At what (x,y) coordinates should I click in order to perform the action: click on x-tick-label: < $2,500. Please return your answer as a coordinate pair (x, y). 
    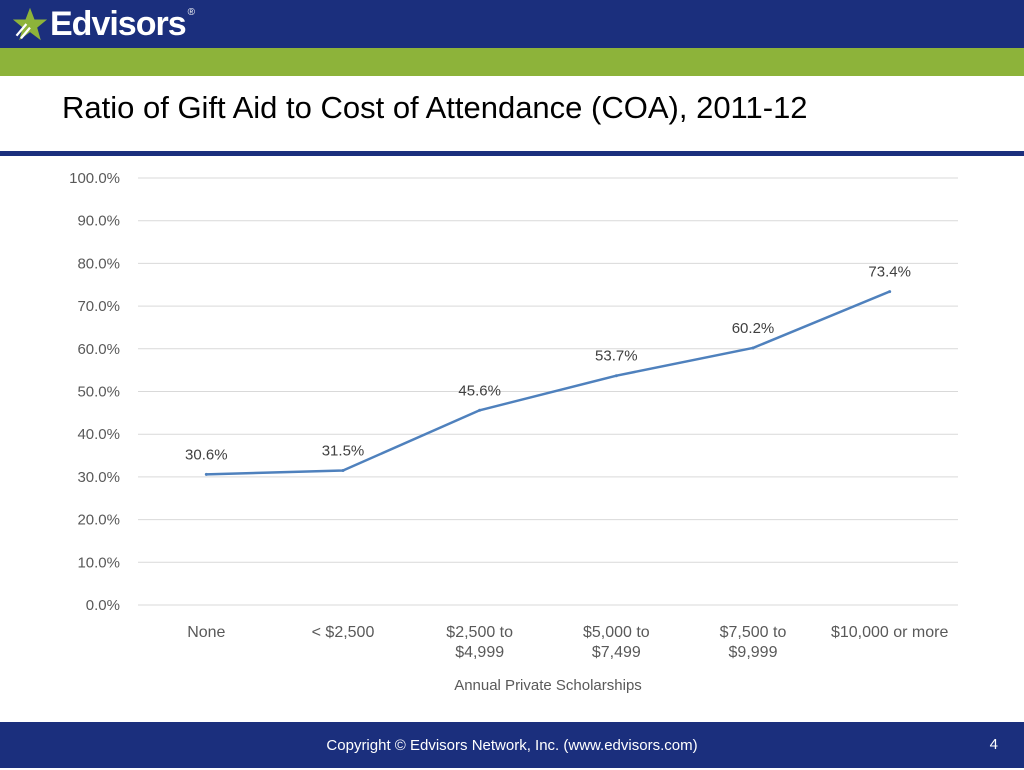
    Looking at the image, I should click on (343, 632).